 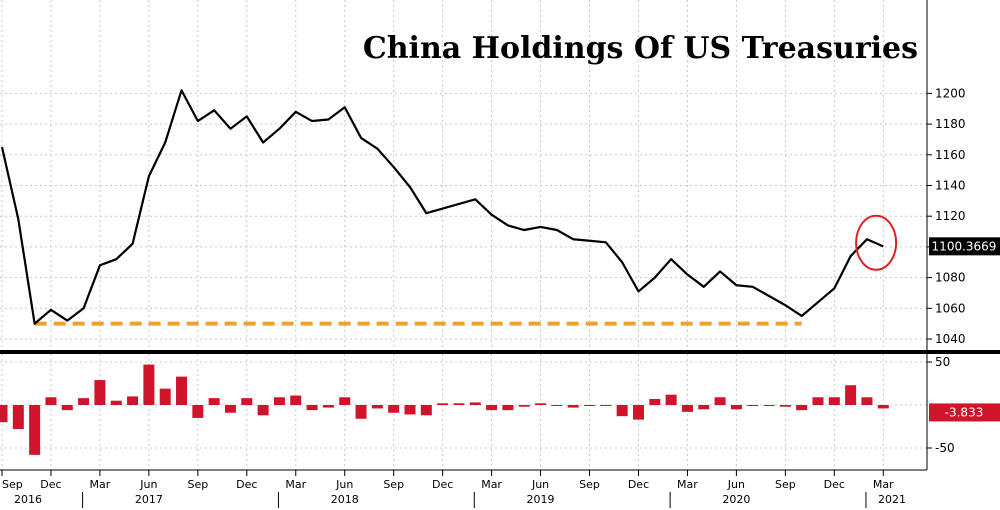 I want to click on y-tick-label: 1160, so click(x=950, y=155).